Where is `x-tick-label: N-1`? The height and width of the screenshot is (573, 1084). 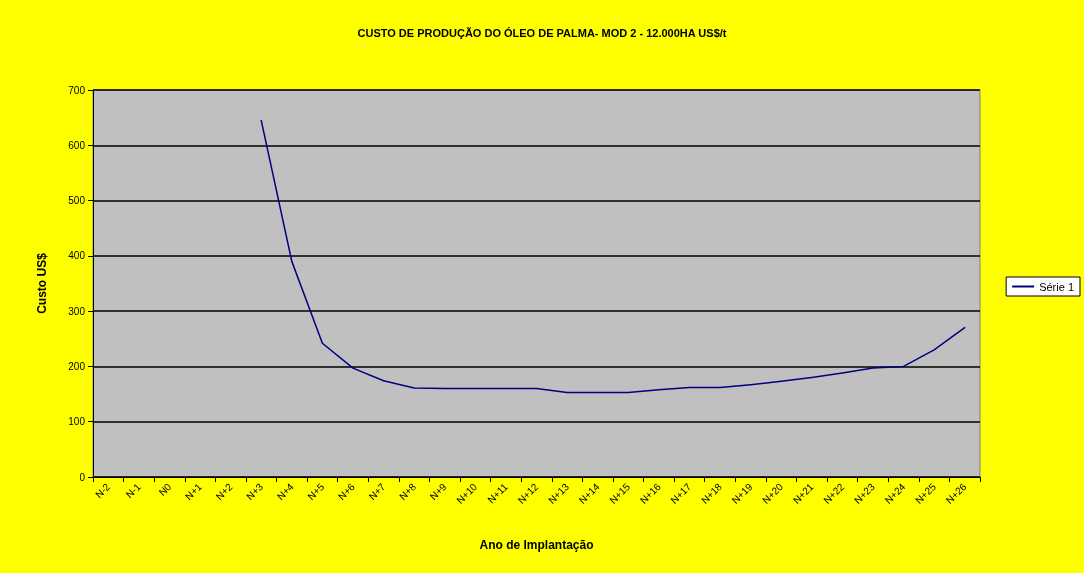
x-tick-label: N-1 is located at coordinates (133, 490).